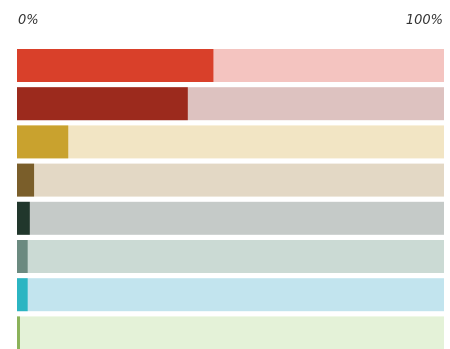  What do you see at coordinates (28, 20) in the screenshot?
I see `axis-min-label: 0%` at bounding box center [28, 20].